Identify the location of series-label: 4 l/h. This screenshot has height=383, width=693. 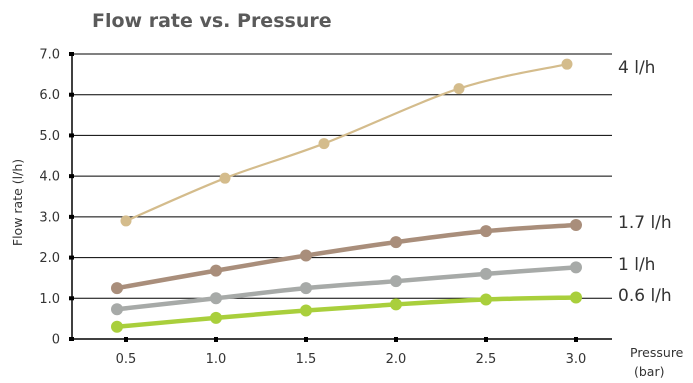
(636, 68).